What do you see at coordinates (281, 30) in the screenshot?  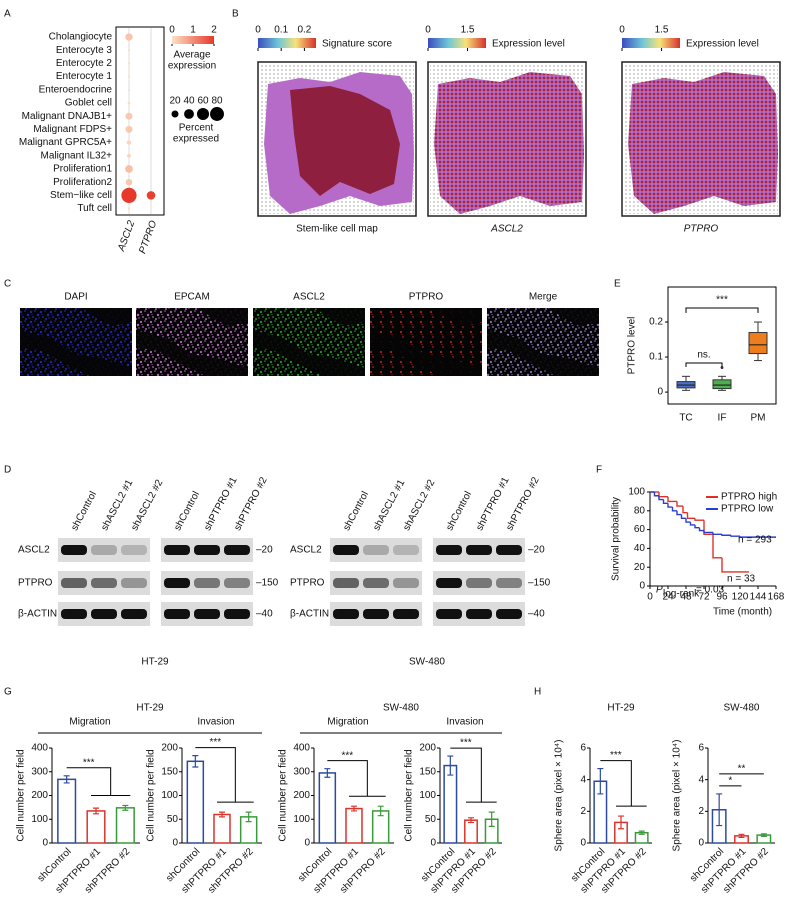 I see `scale-tick-label: 0.1` at bounding box center [281, 30].